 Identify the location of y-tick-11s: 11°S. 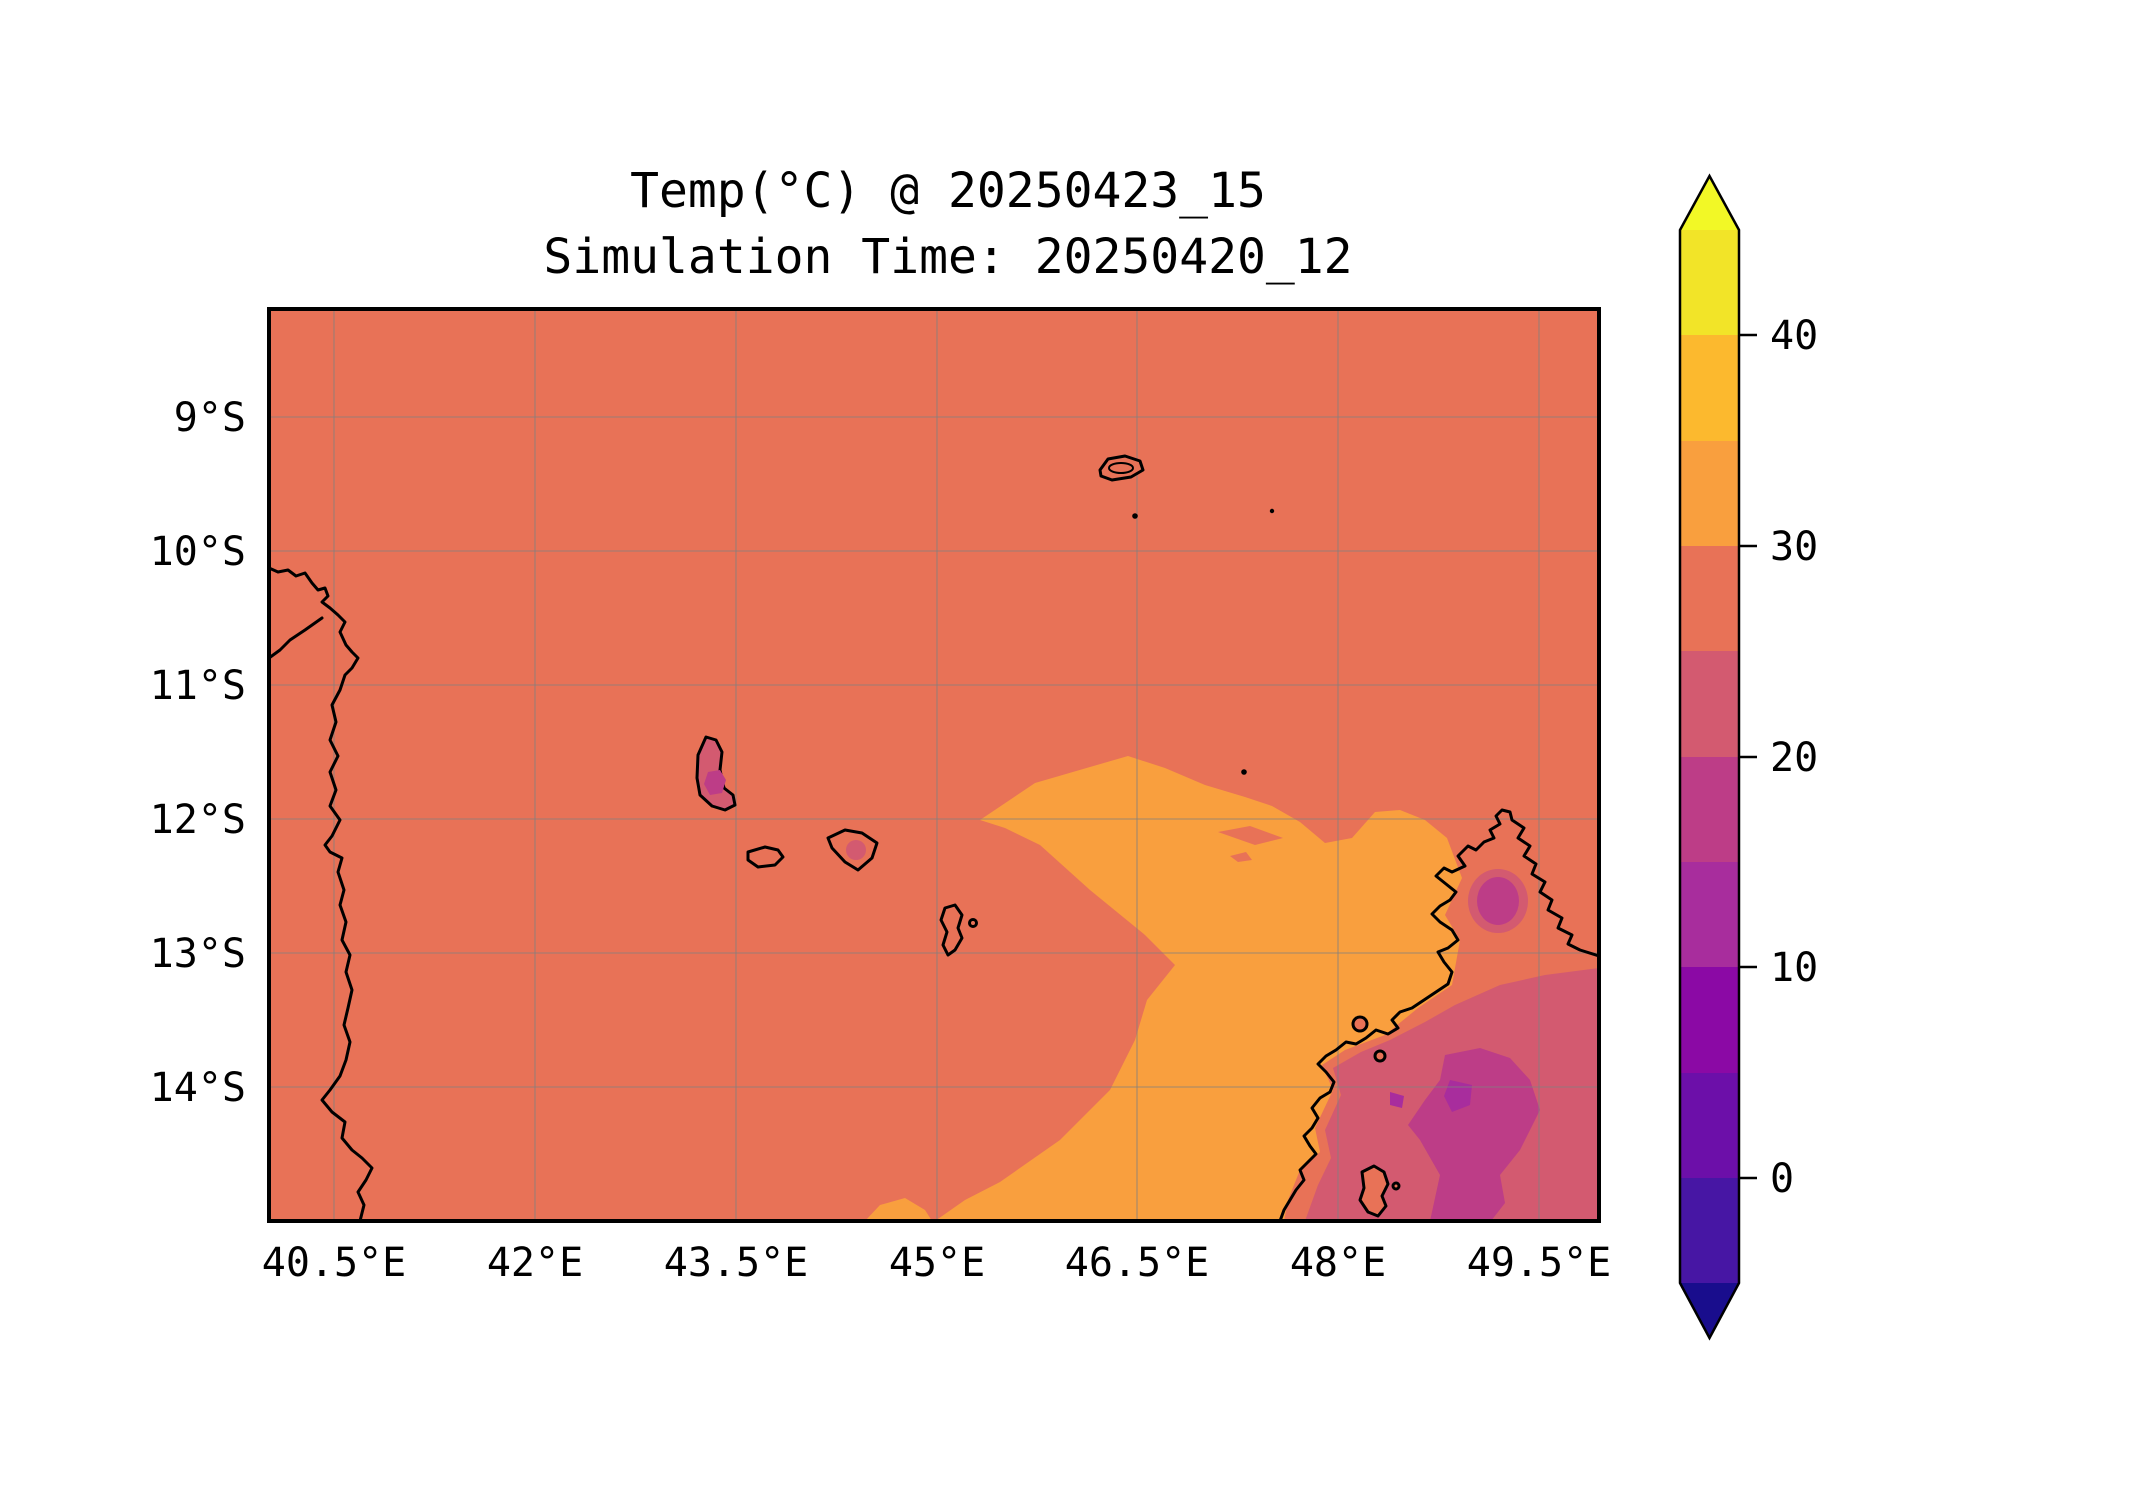
(198, 686).